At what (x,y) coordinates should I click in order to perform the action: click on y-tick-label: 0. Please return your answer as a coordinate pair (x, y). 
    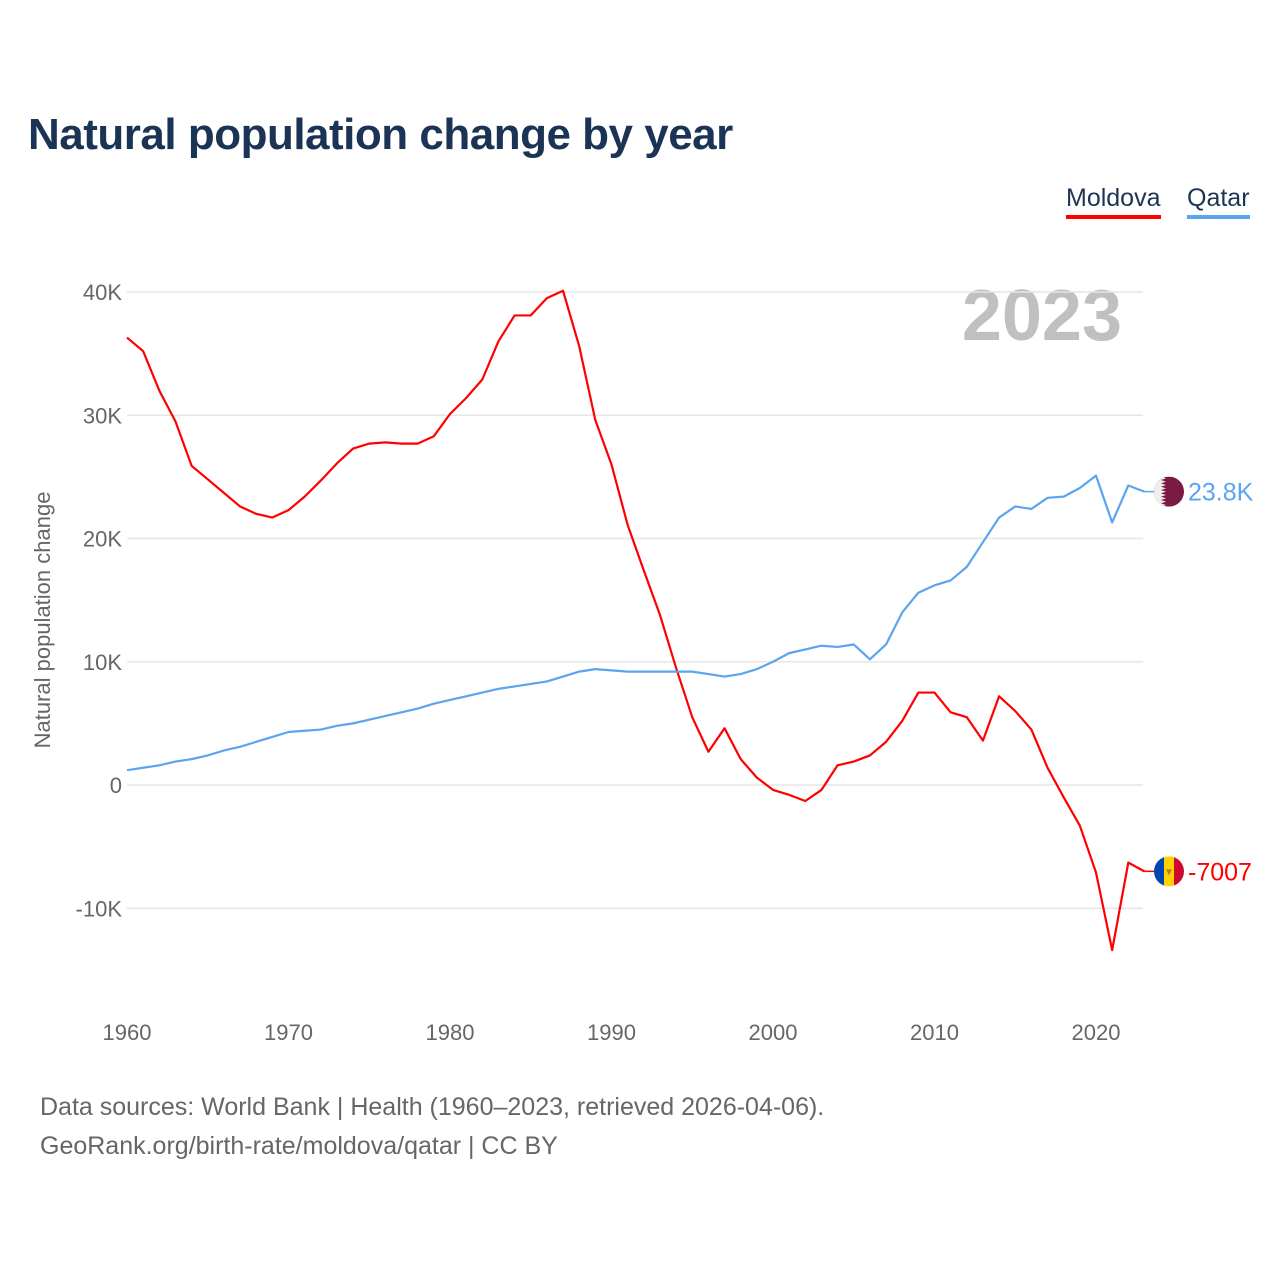
    Looking at the image, I should click on (116, 785).